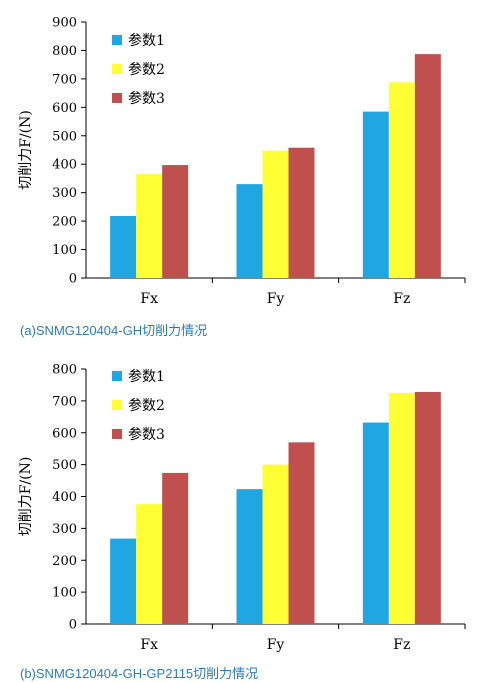 The width and height of the screenshot is (493, 683). What do you see at coordinates (114, 330) in the screenshot?
I see `chart-caption-a: (a)SNMG120404-GH切削力情况` at bounding box center [114, 330].